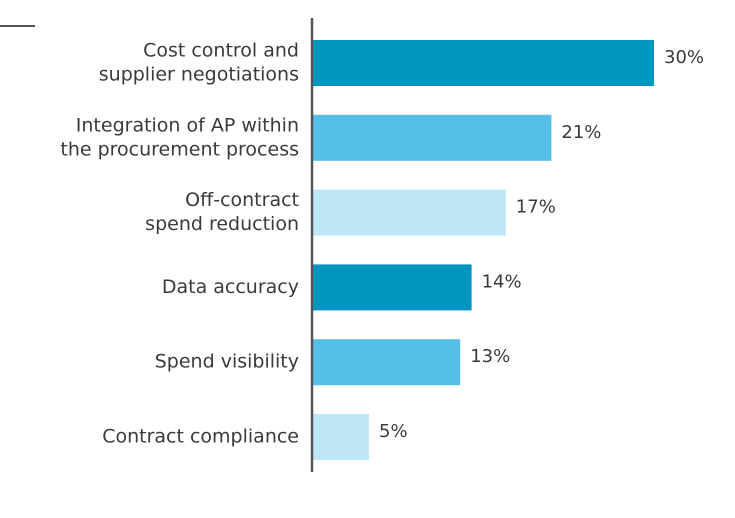  Describe the element at coordinates (393, 431) in the screenshot. I see `value-label-5: 5%` at that location.